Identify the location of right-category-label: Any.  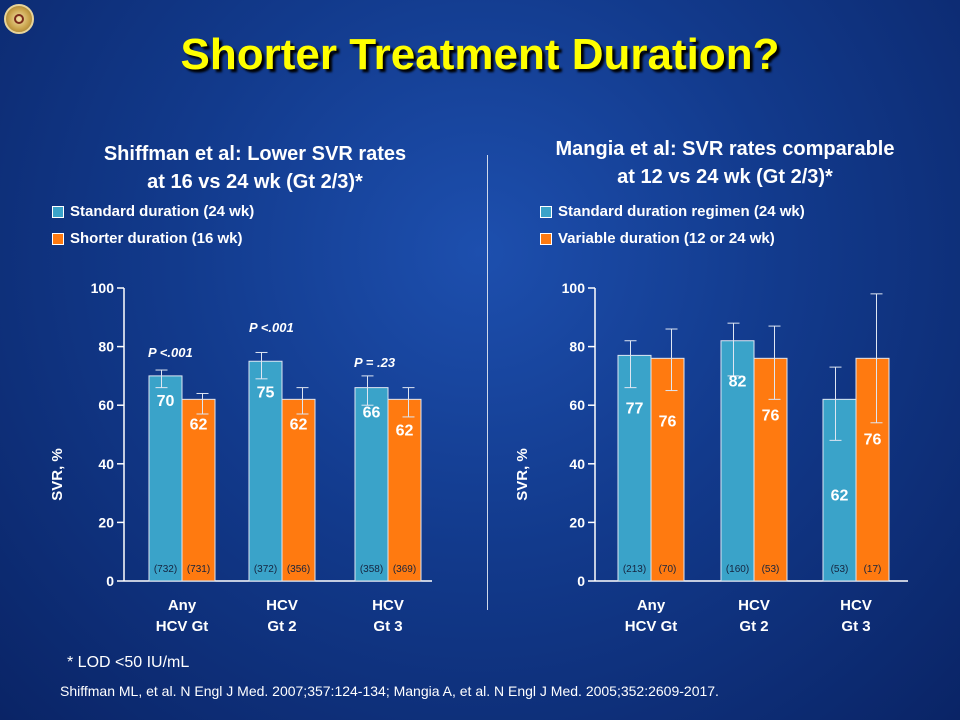
(651, 605).